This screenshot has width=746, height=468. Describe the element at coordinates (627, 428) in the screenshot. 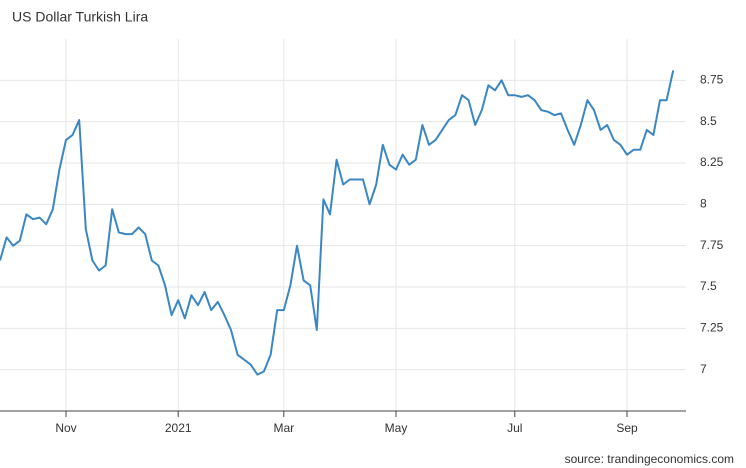

I see `x-tick-label: Sep` at that location.